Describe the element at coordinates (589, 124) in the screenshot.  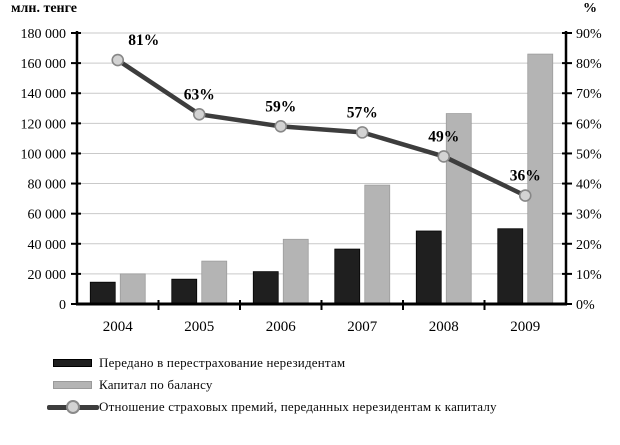
I see `right-tick-label: 60%` at that location.